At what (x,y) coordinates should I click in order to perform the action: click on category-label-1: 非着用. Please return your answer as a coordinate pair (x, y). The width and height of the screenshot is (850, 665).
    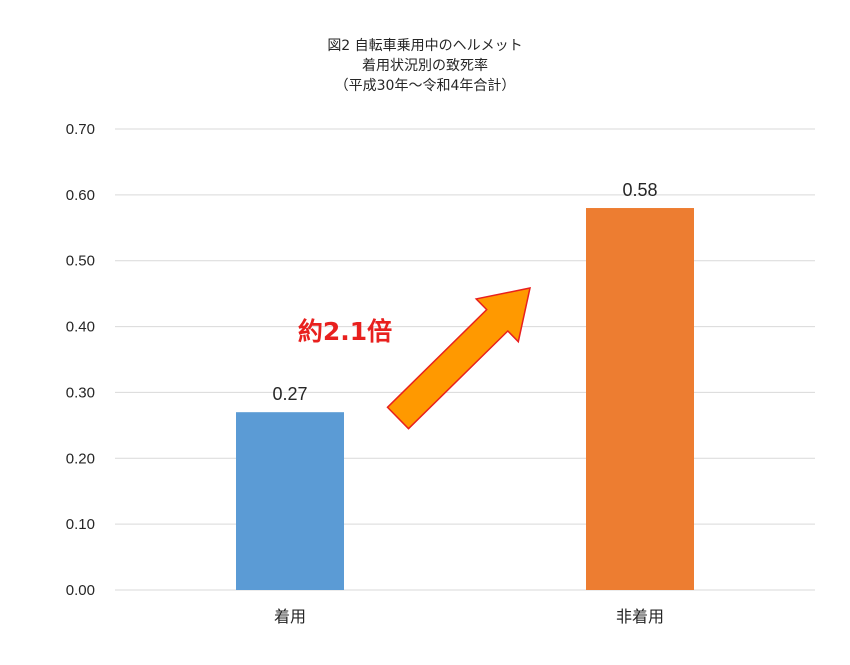
    Looking at the image, I should click on (640, 616).